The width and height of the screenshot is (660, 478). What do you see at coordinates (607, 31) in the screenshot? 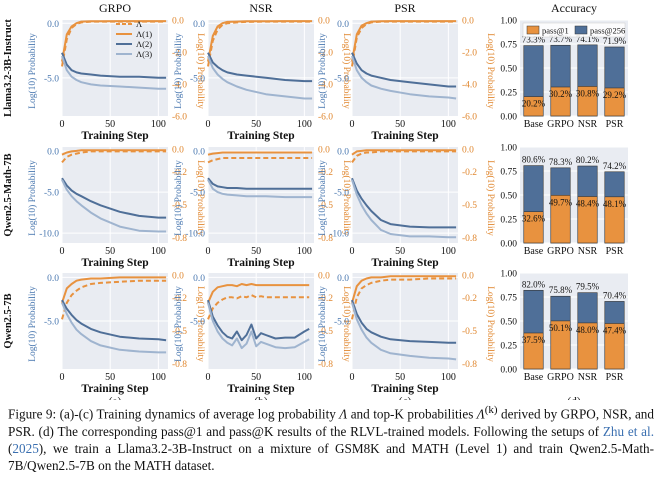
I see `bar-legend-label-pass256: pass@256` at bounding box center [607, 31].